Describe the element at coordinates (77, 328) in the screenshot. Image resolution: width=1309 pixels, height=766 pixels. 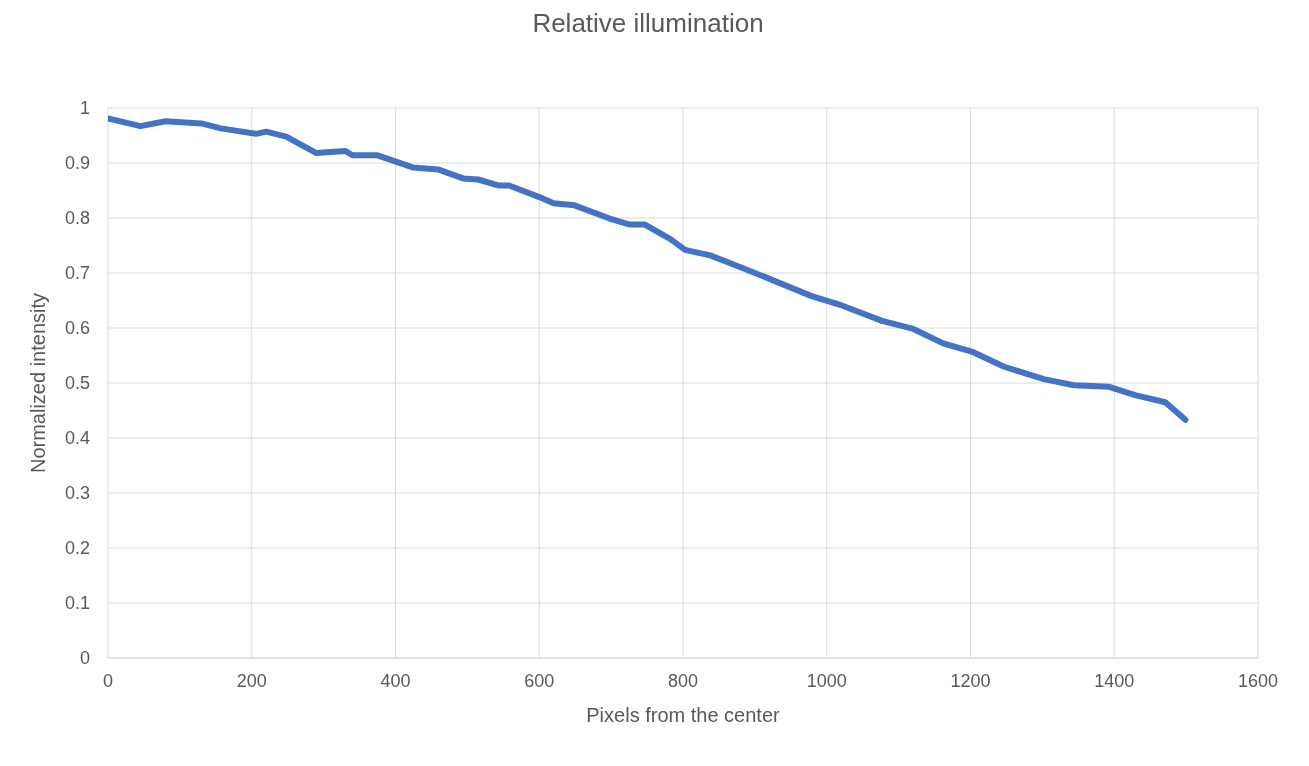
I see `y-tick-label: 0.6` at that location.